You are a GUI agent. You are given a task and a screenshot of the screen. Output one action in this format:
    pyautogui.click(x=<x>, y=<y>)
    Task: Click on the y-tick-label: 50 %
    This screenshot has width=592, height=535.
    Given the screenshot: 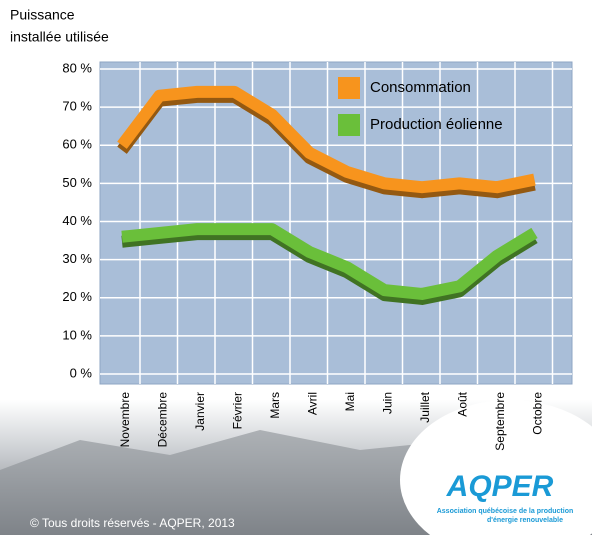 What is the action you would take?
    pyautogui.click(x=77, y=182)
    